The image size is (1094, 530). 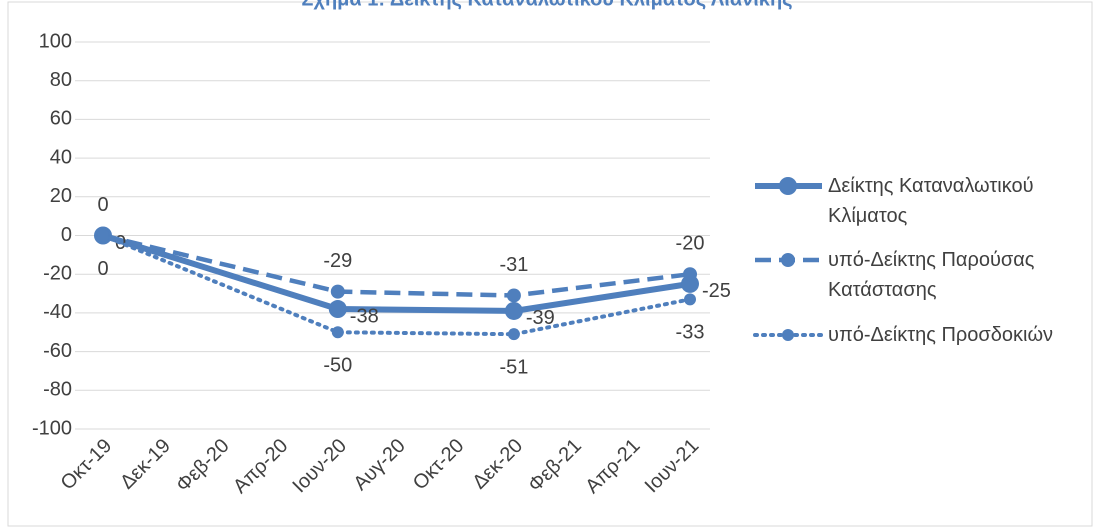 What do you see at coordinates (61, 196) in the screenshot?
I see `y-tick-label: 20` at bounding box center [61, 196].